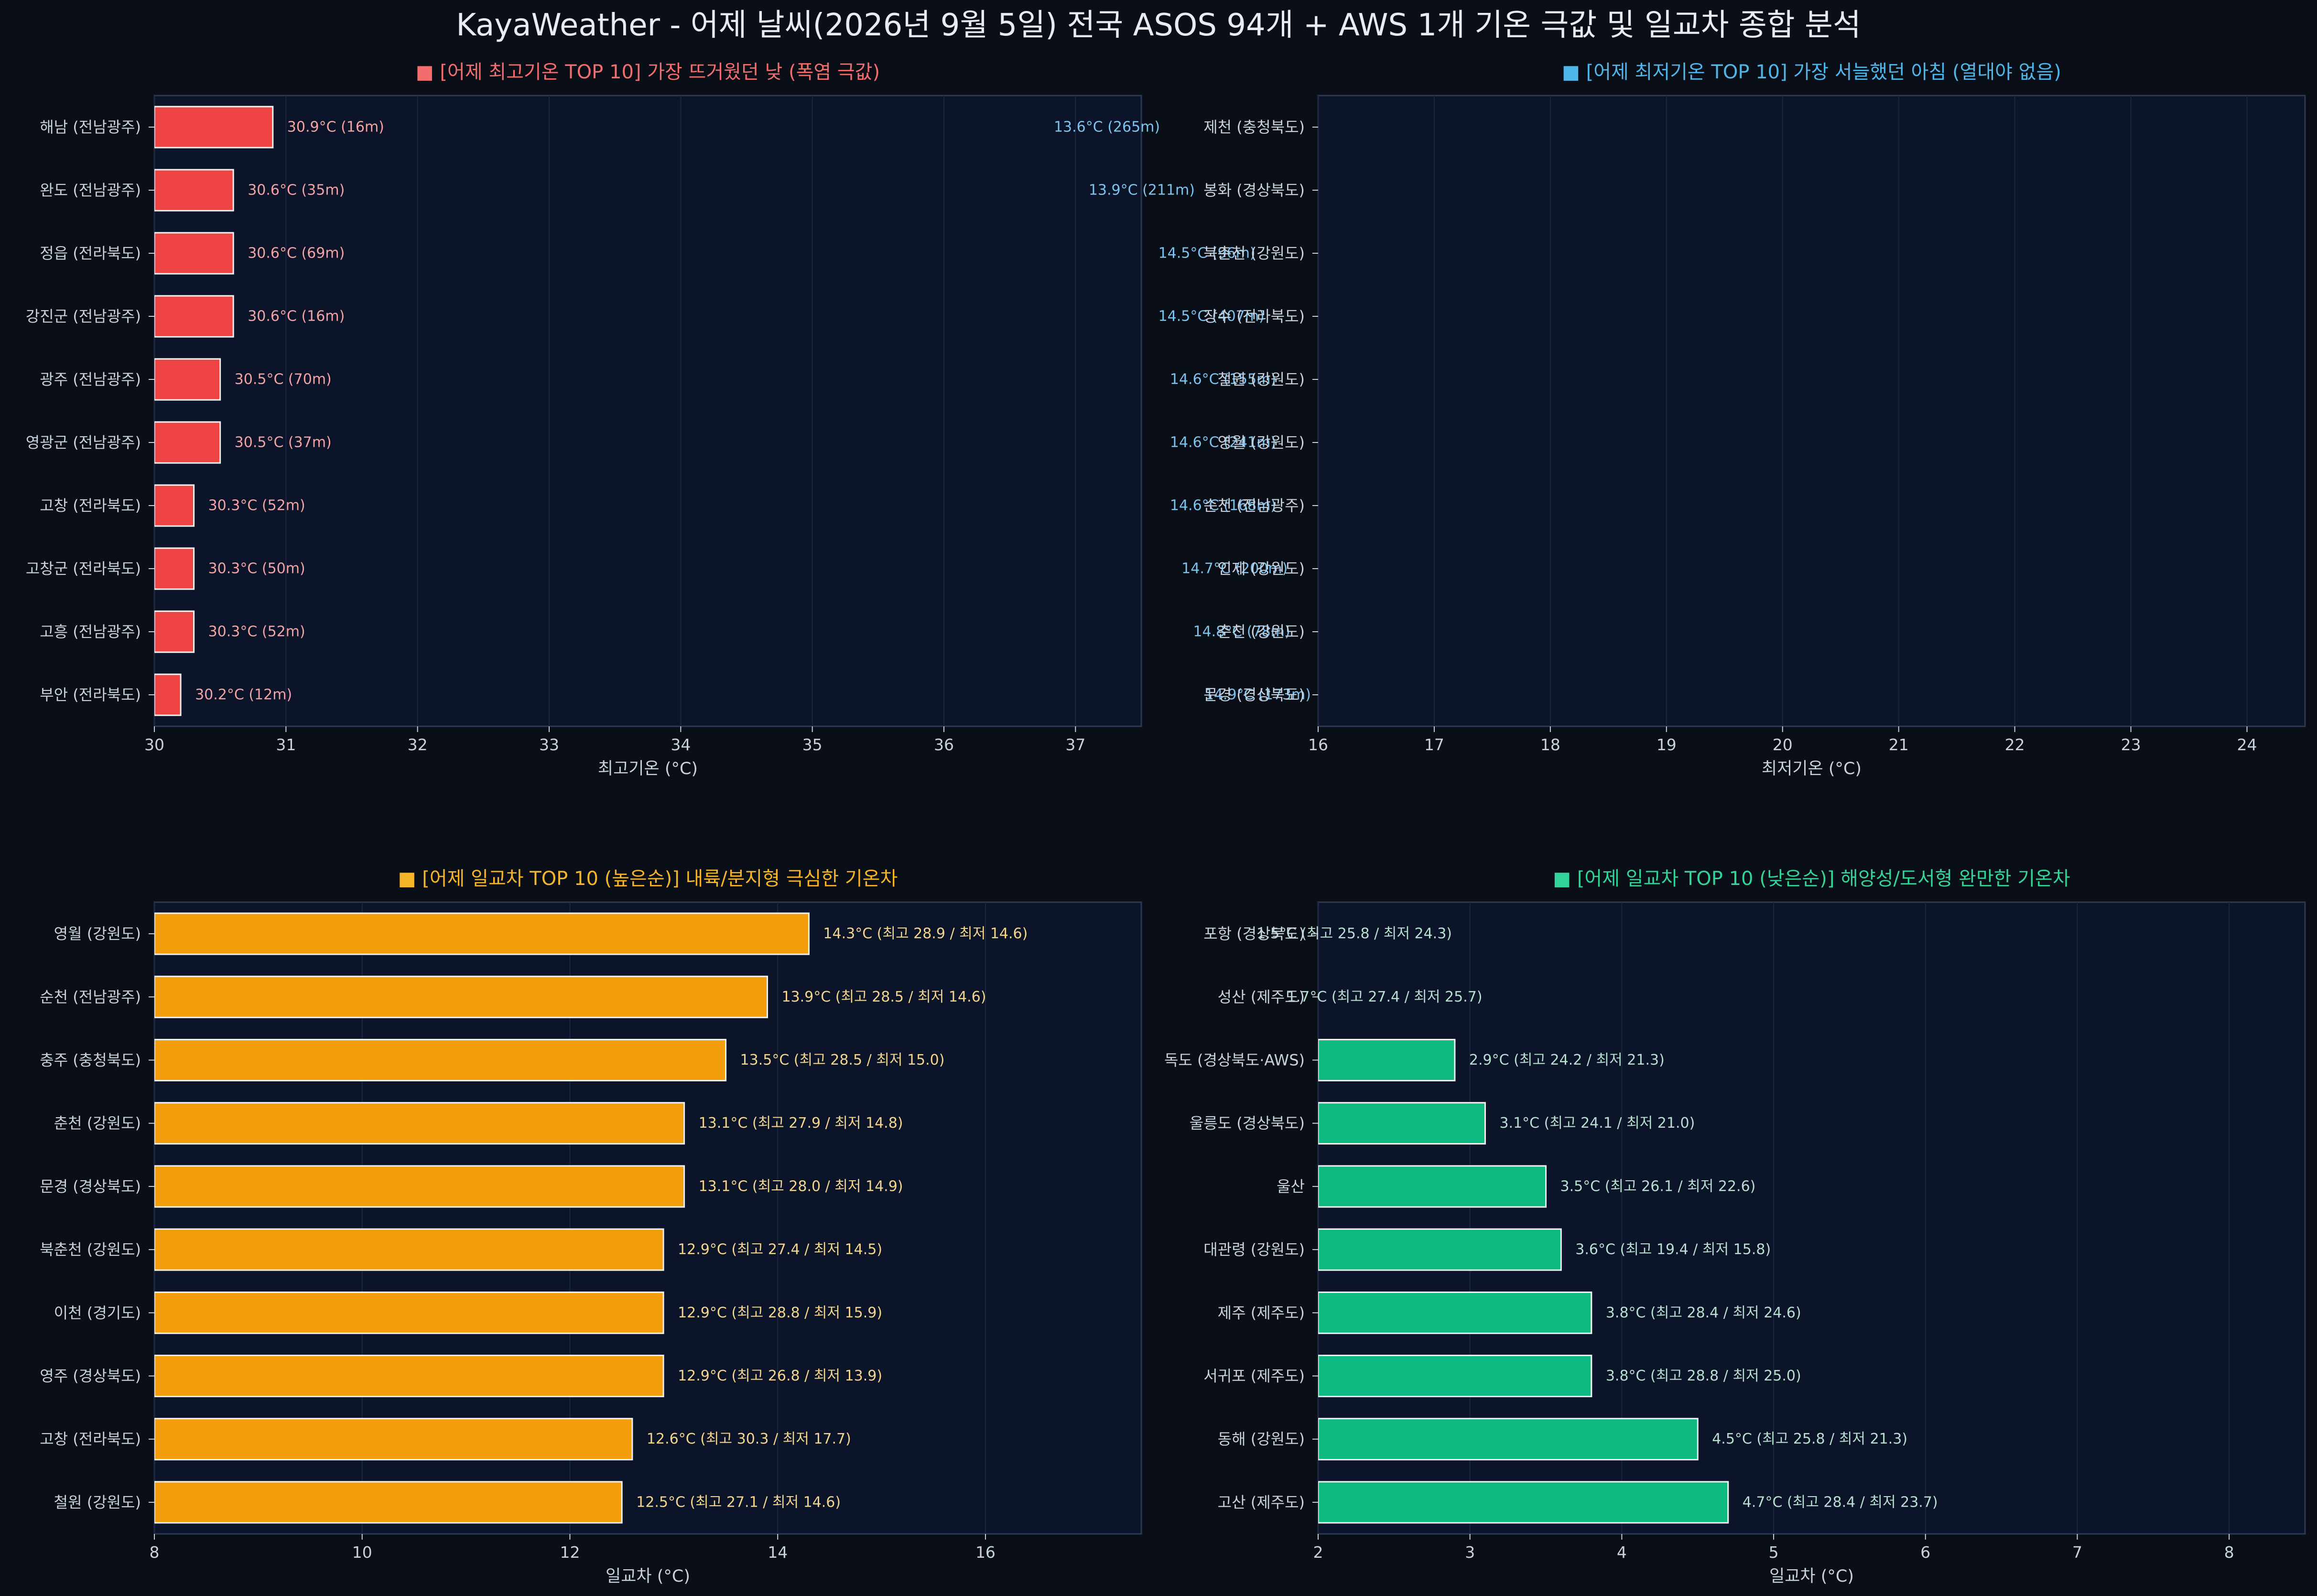 This screenshot has width=2317, height=1596. Describe the element at coordinates (1207, 254) in the screenshot. I see `value-label-2: 14.5°C (96m)` at that location.